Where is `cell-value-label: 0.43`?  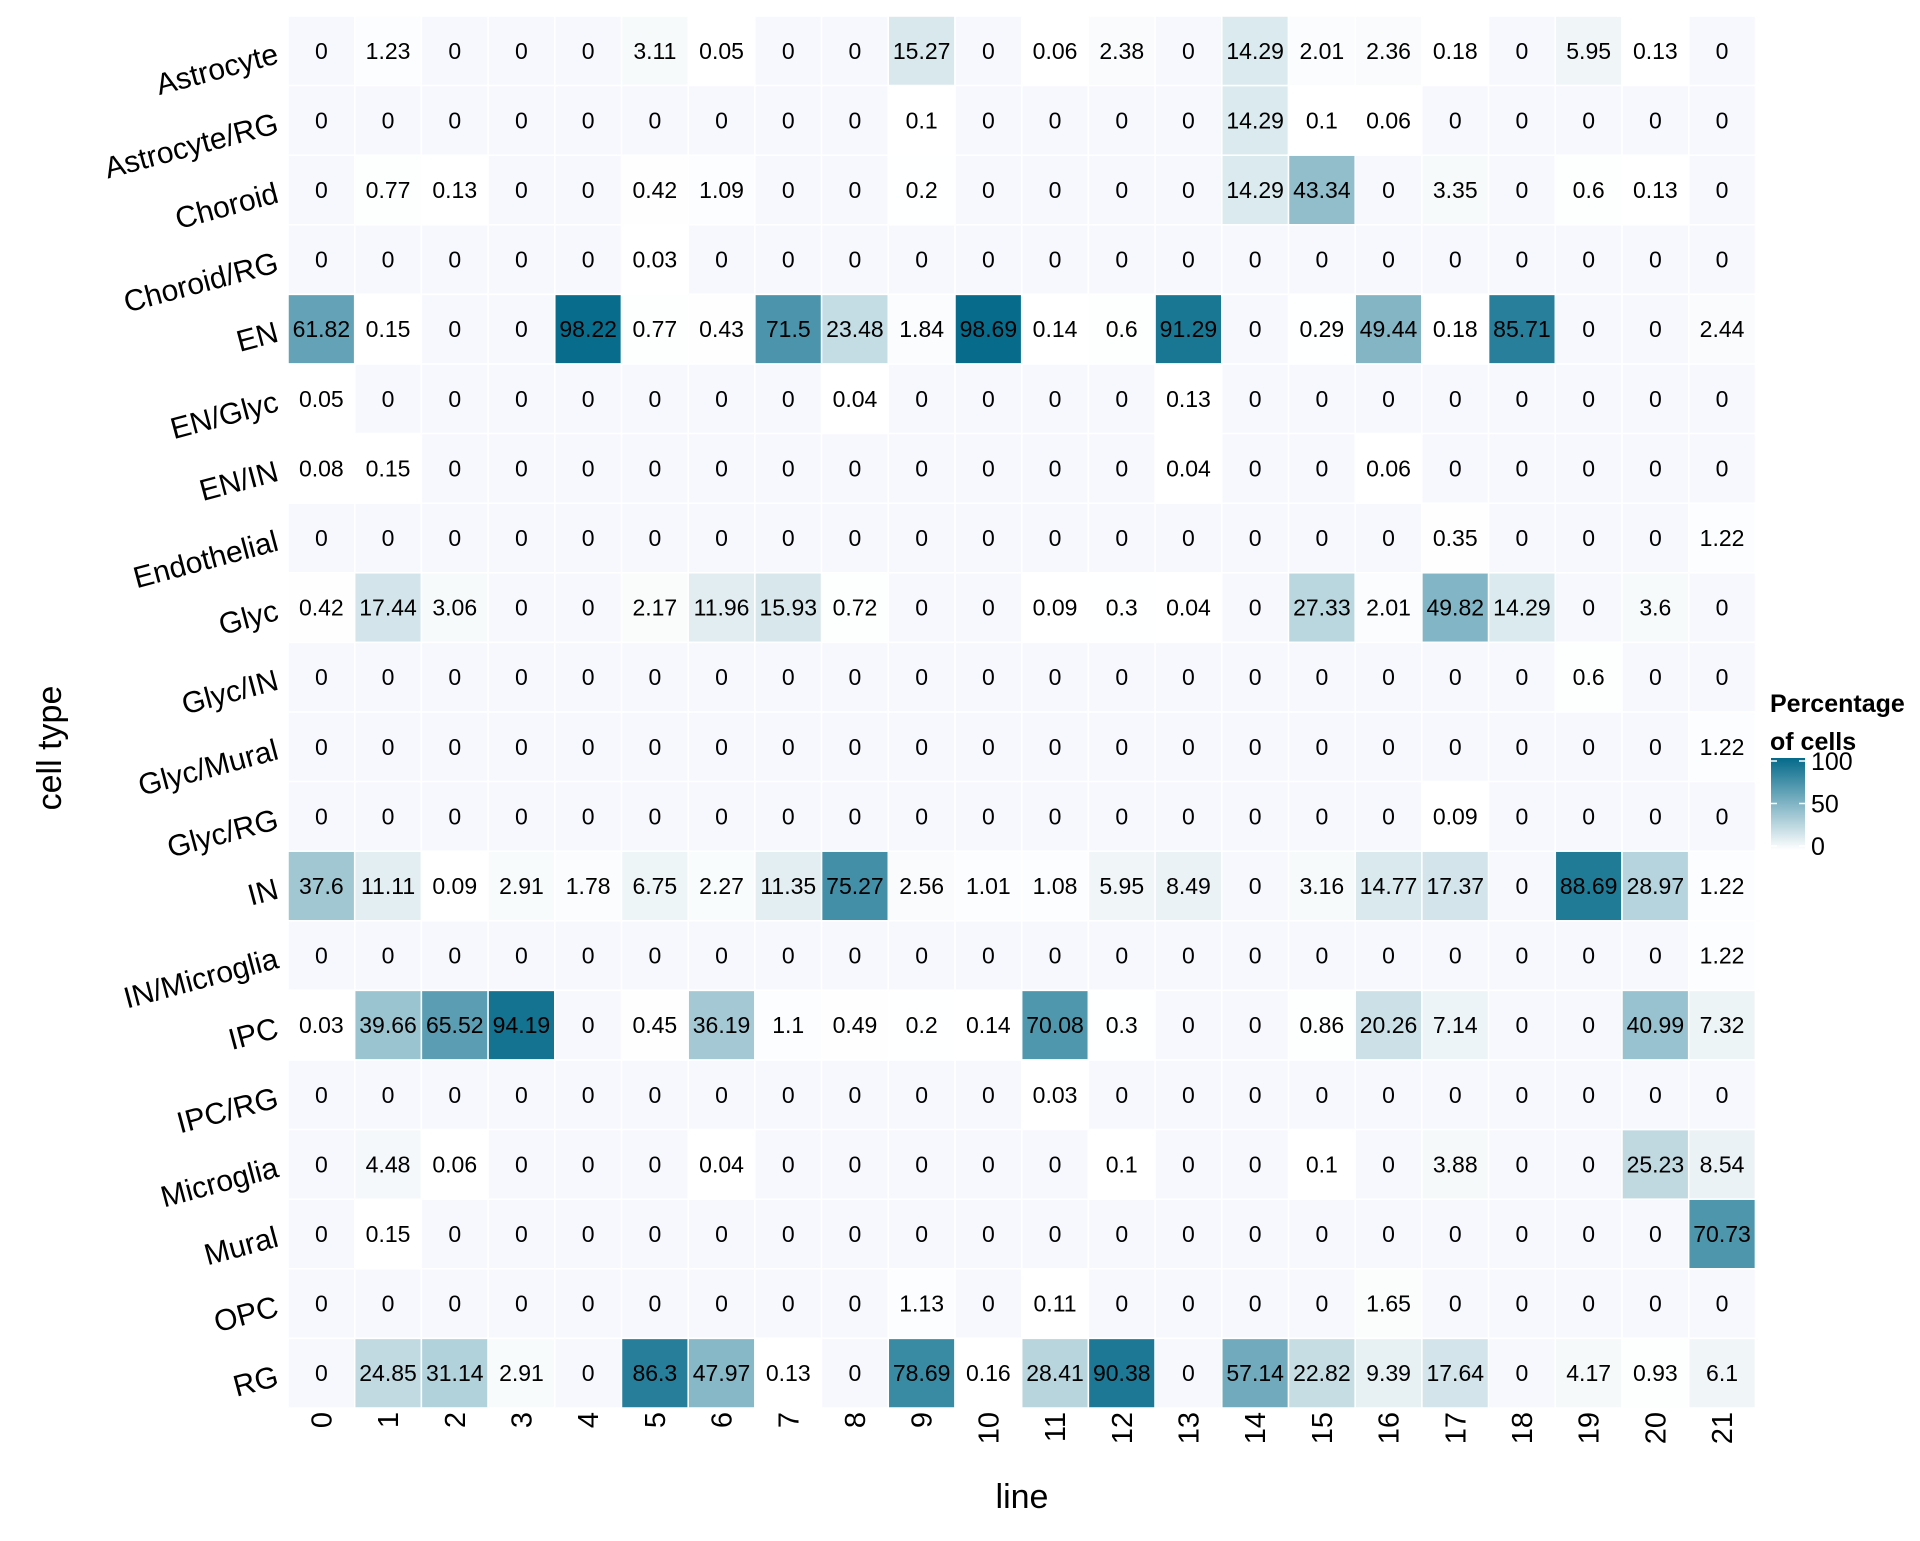 cell-value-label: 0.43 is located at coordinates (721, 329).